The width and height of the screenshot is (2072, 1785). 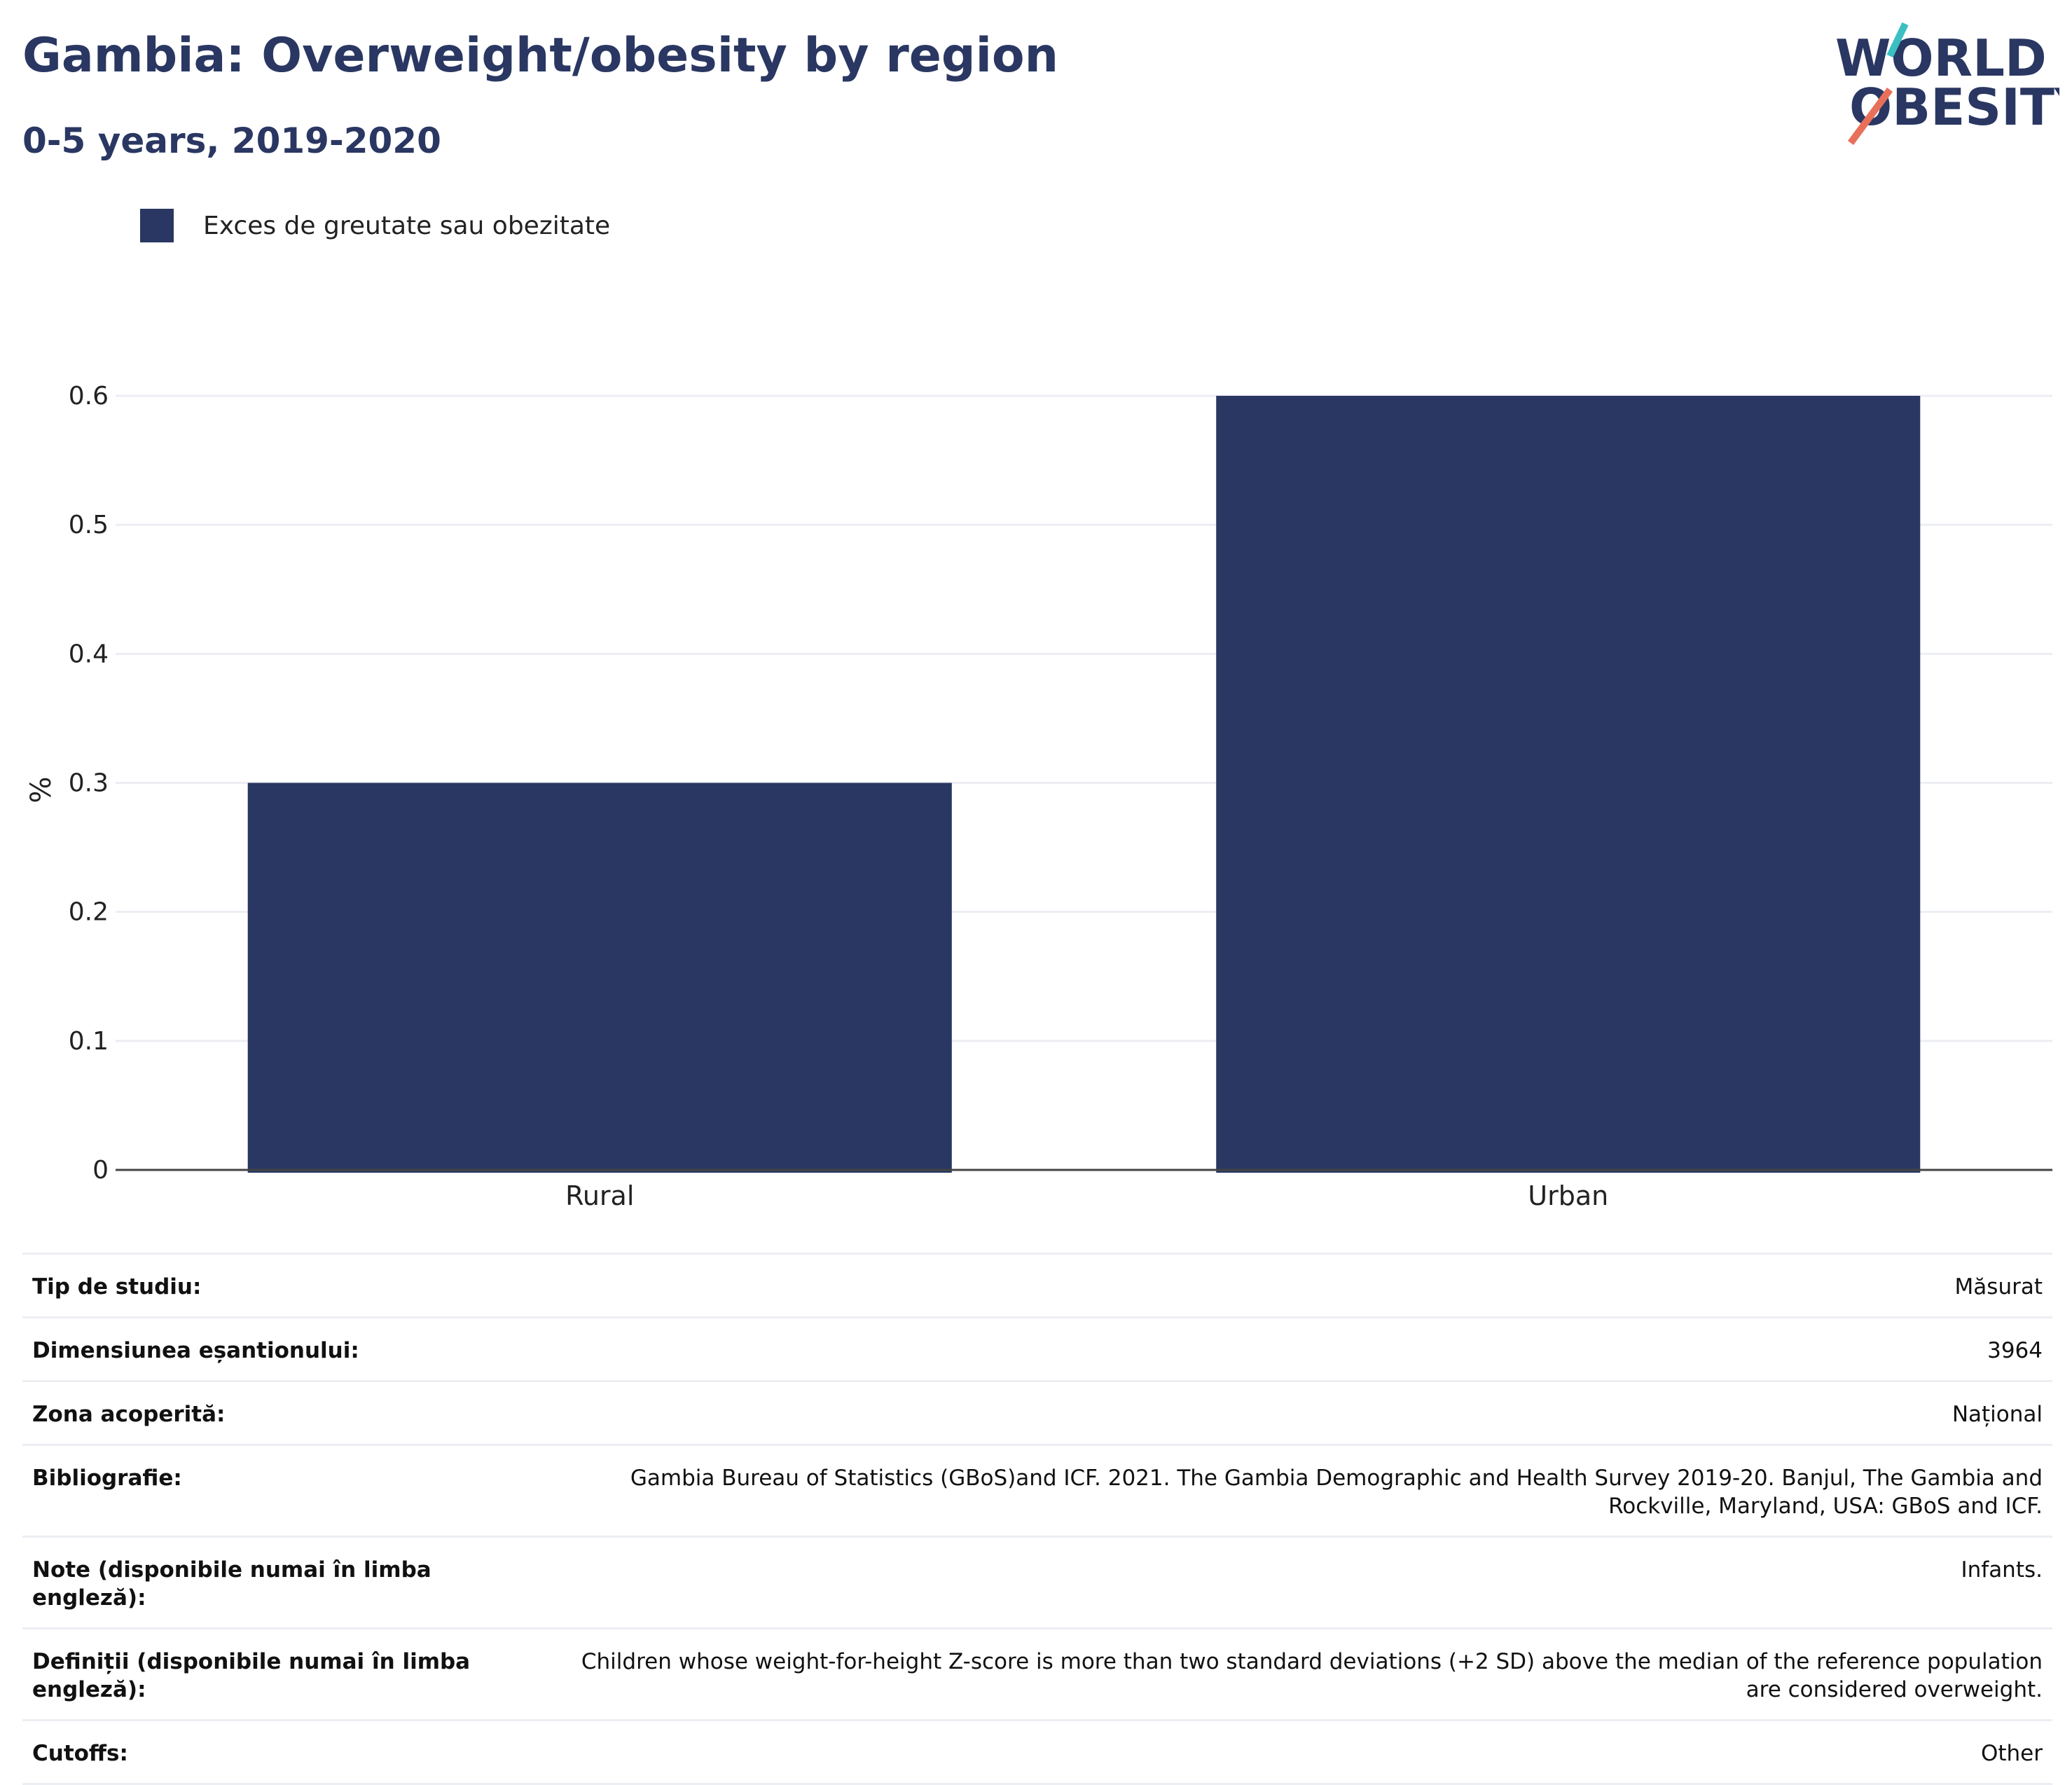 What do you see at coordinates (1292, 1752) in the screenshot?
I see `details-value: Other` at bounding box center [1292, 1752].